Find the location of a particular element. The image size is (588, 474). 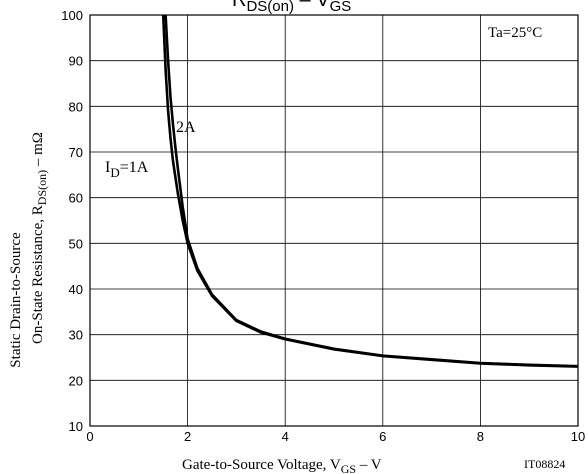

x-tick-labels: 0 2 4 6 8 10 is located at coordinates (335, 436).